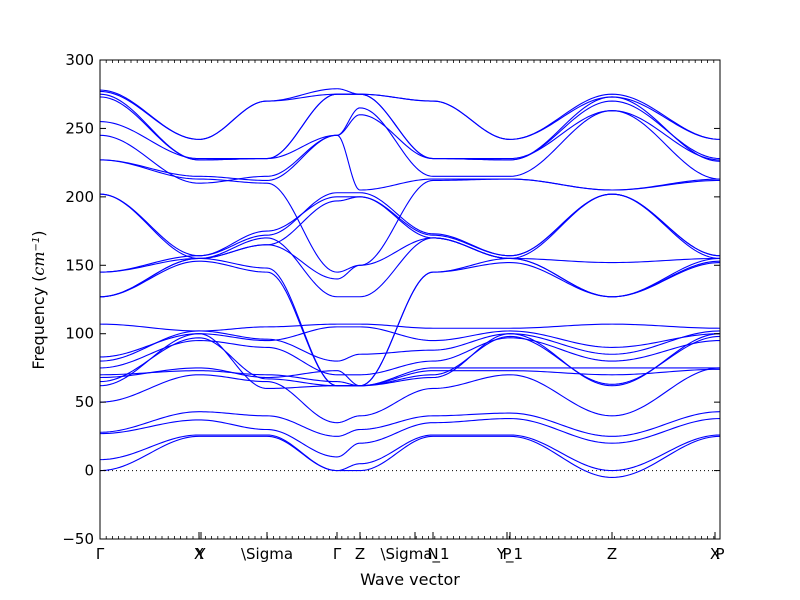  What do you see at coordinates (79, 334) in the screenshot?
I see `y-tick-label: 100` at bounding box center [79, 334].